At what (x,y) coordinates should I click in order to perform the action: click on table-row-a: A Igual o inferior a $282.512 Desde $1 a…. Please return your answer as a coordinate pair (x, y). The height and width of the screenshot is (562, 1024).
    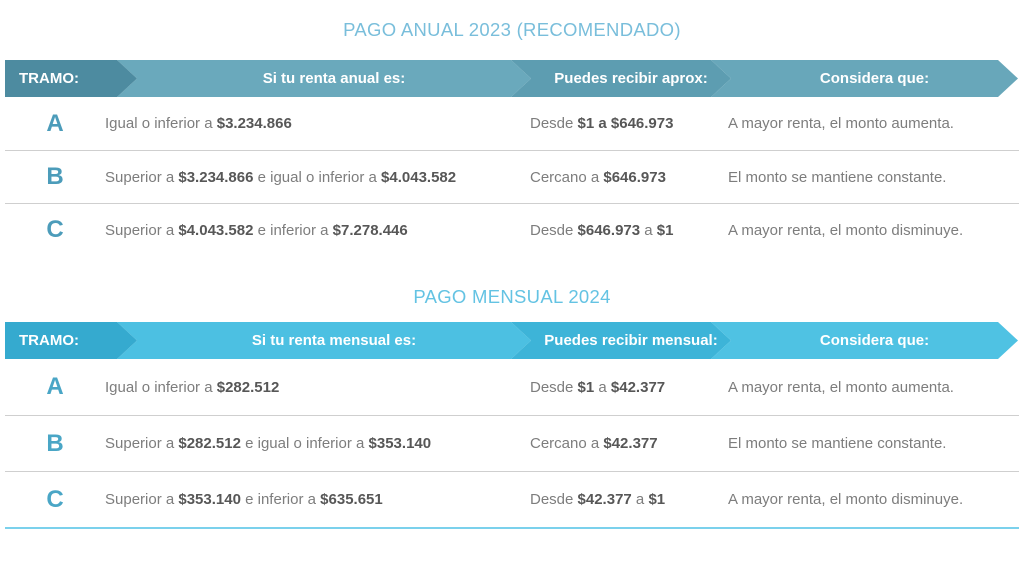
    Looking at the image, I should click on (512, 387).